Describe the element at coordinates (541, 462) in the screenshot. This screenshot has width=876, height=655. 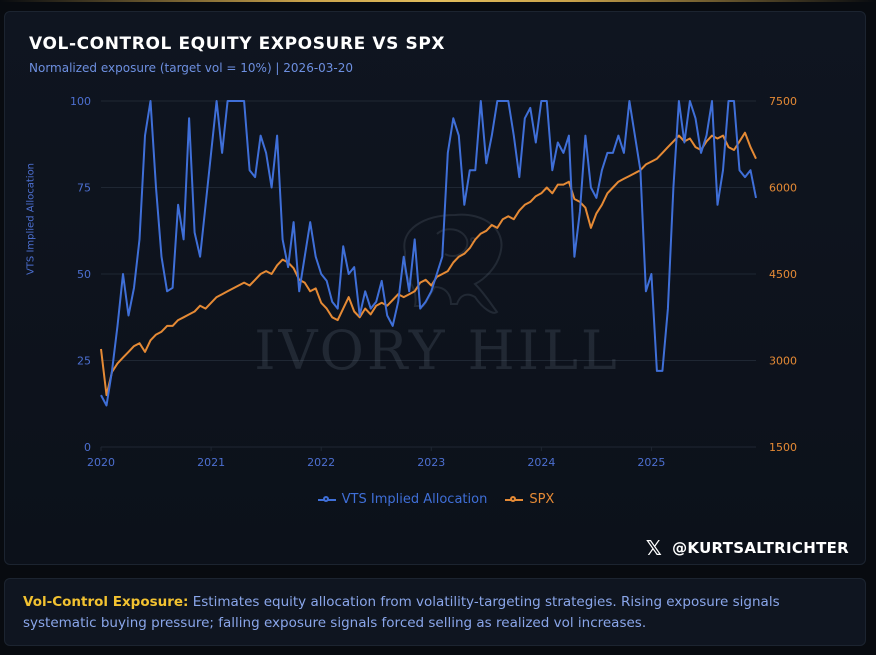
I see `x-tick-label: 2024` at that location.